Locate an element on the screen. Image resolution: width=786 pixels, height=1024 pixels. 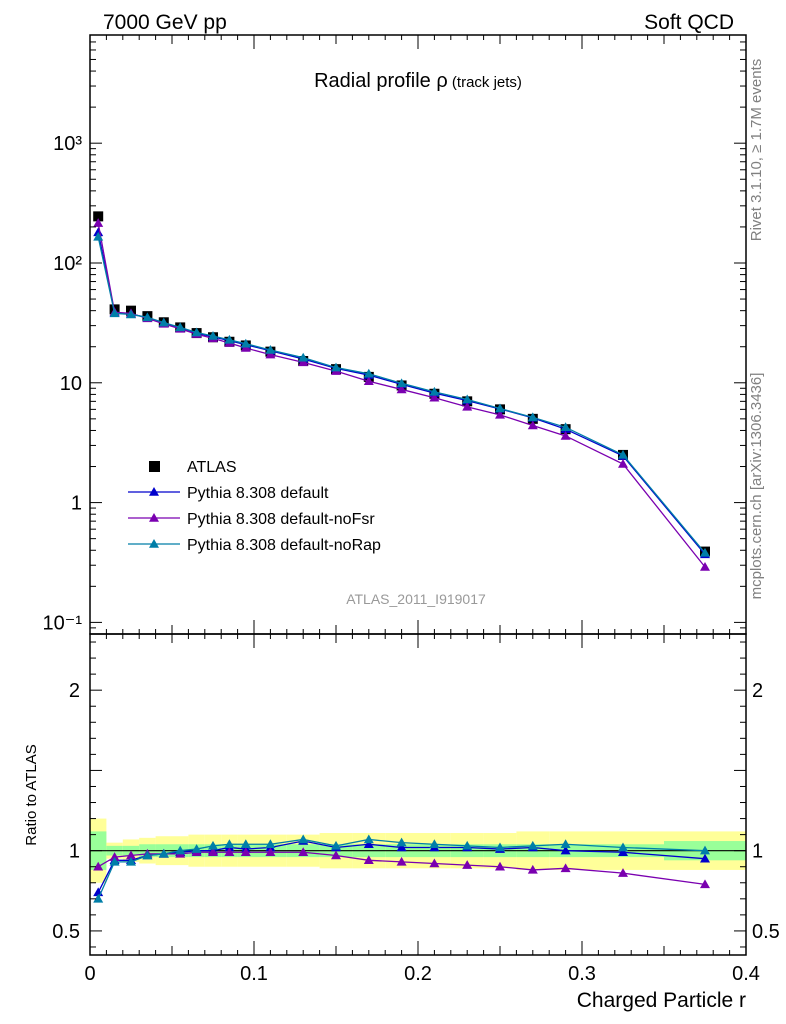
x-axis-label: Charged Particle r is located at coordinates (661, 1000).